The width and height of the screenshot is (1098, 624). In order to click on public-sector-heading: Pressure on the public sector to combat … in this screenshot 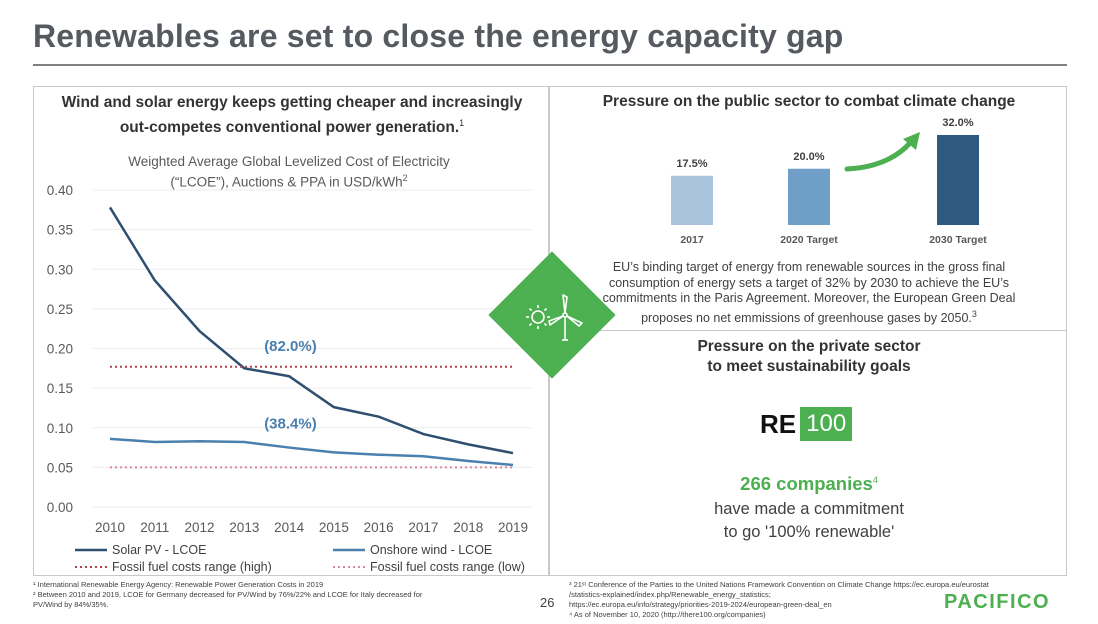, I will do `click(809, 101)`.